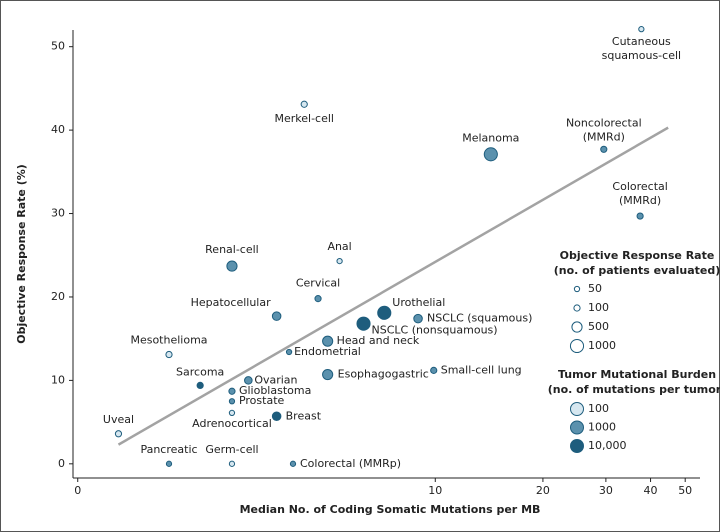 The height and width of the screenshot is (532, 720). Describe the element at coordinates (200, 371) in the screenshot. I see `point-label: Sarcoma` at that location.